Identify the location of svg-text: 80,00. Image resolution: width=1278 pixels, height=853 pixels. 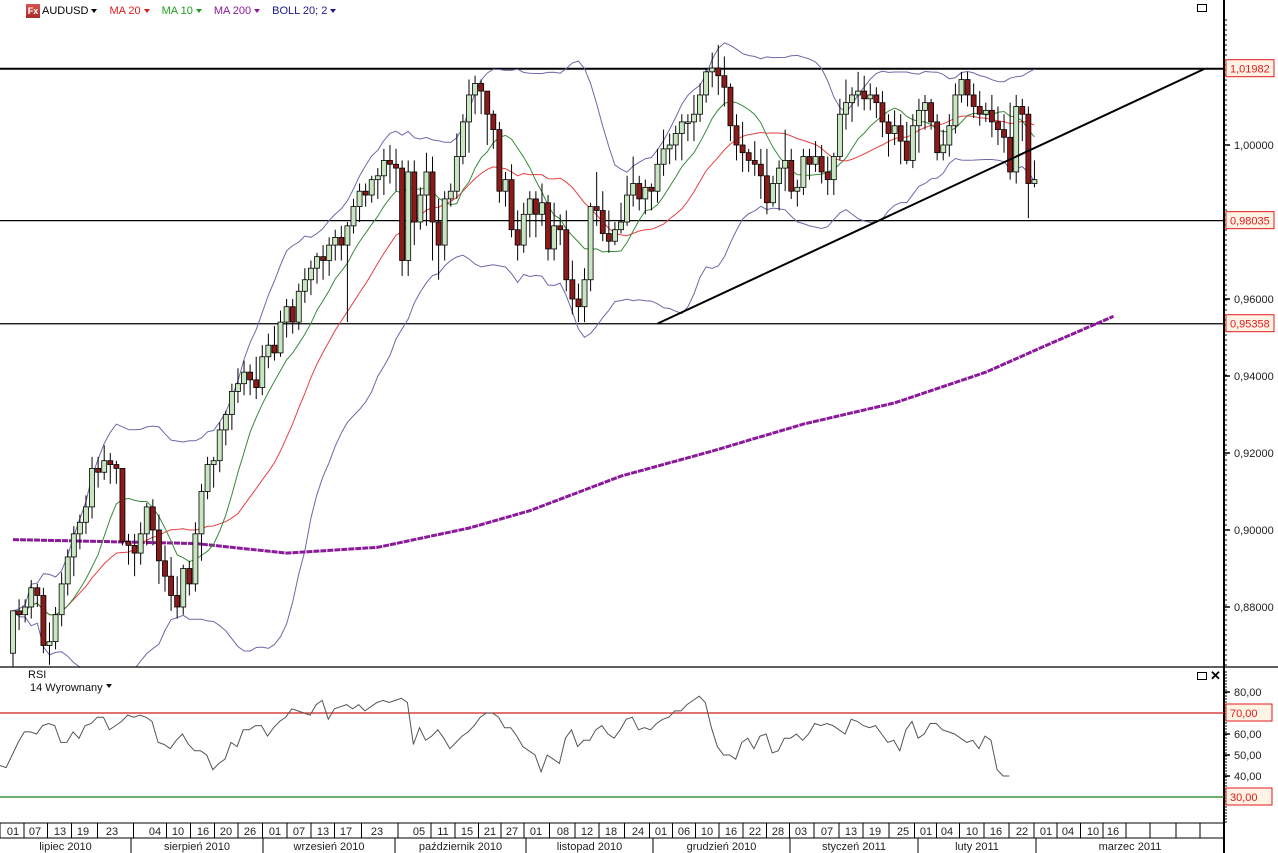
(1248, 693).